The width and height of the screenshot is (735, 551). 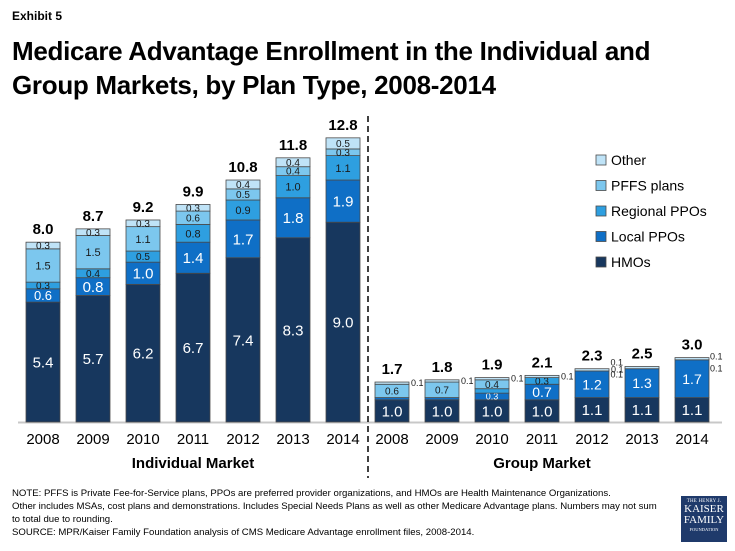 What do you see at coordinates (292, 439) in the screenshot?
I see `x-tick-label: 2013` at bounding box center [292, 439].